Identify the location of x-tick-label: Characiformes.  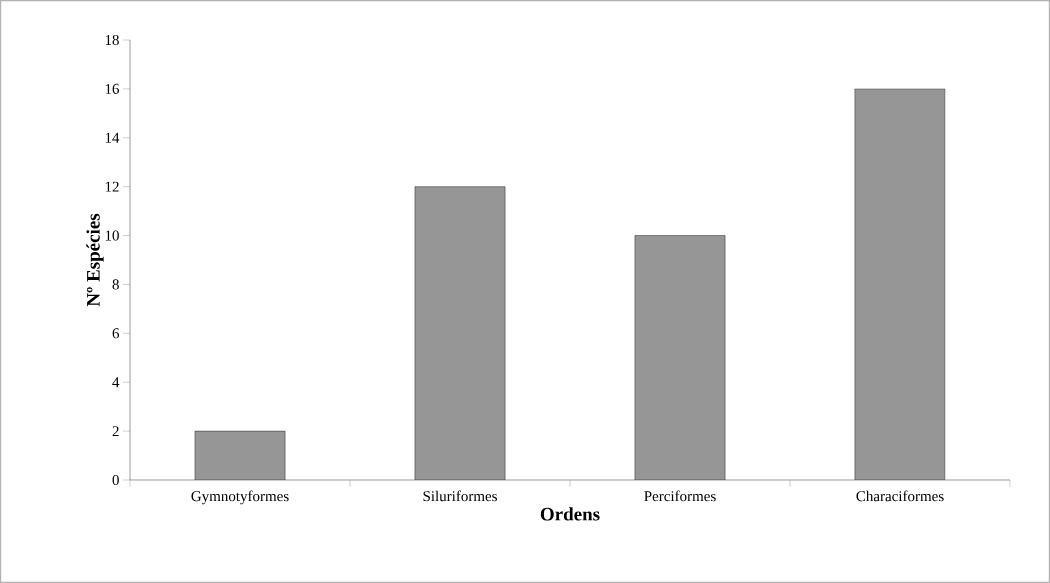
(900, 496).